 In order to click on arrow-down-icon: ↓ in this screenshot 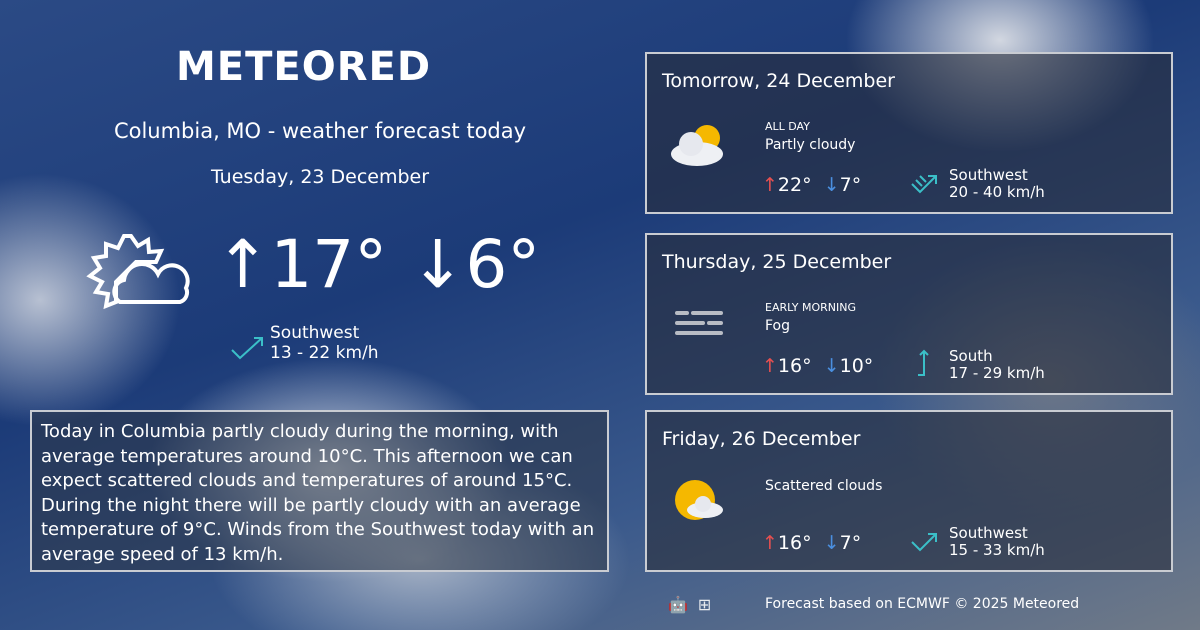, I will do `click(438, 264)`.